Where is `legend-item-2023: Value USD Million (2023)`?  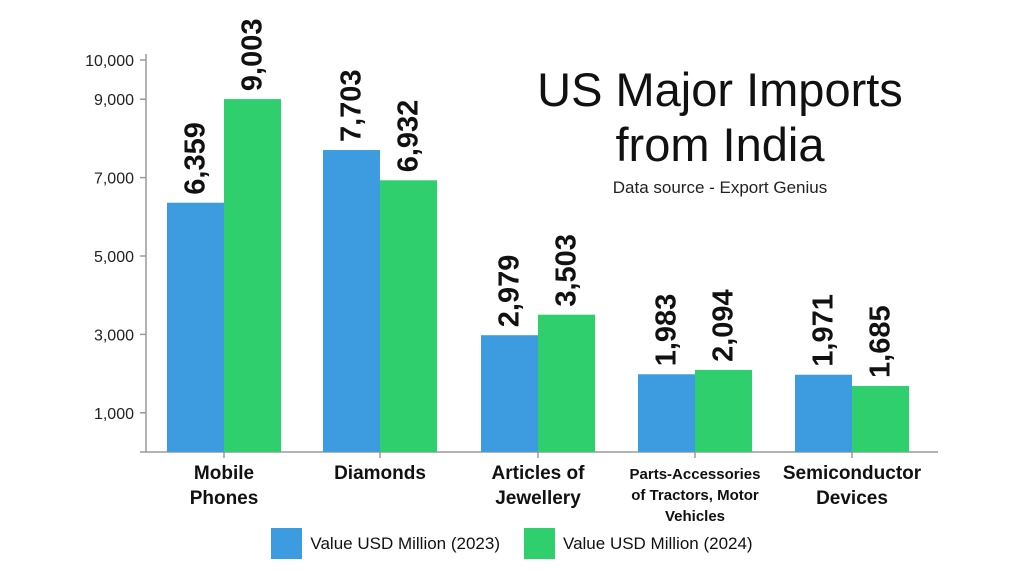 legend-item-2023: Value USD Million (2023) is located at coordinates (385, 543).